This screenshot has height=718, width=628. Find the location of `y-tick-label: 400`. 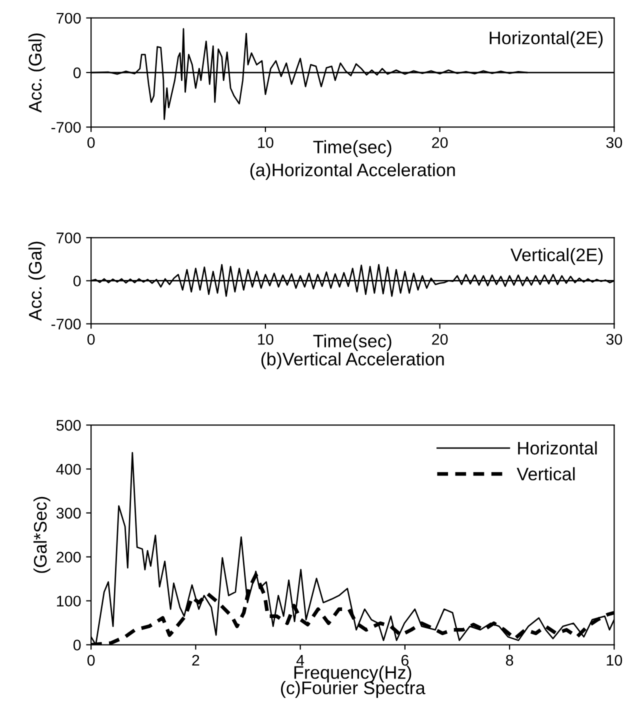

y-tick-label: 400 is located at coordinates (68, 469).